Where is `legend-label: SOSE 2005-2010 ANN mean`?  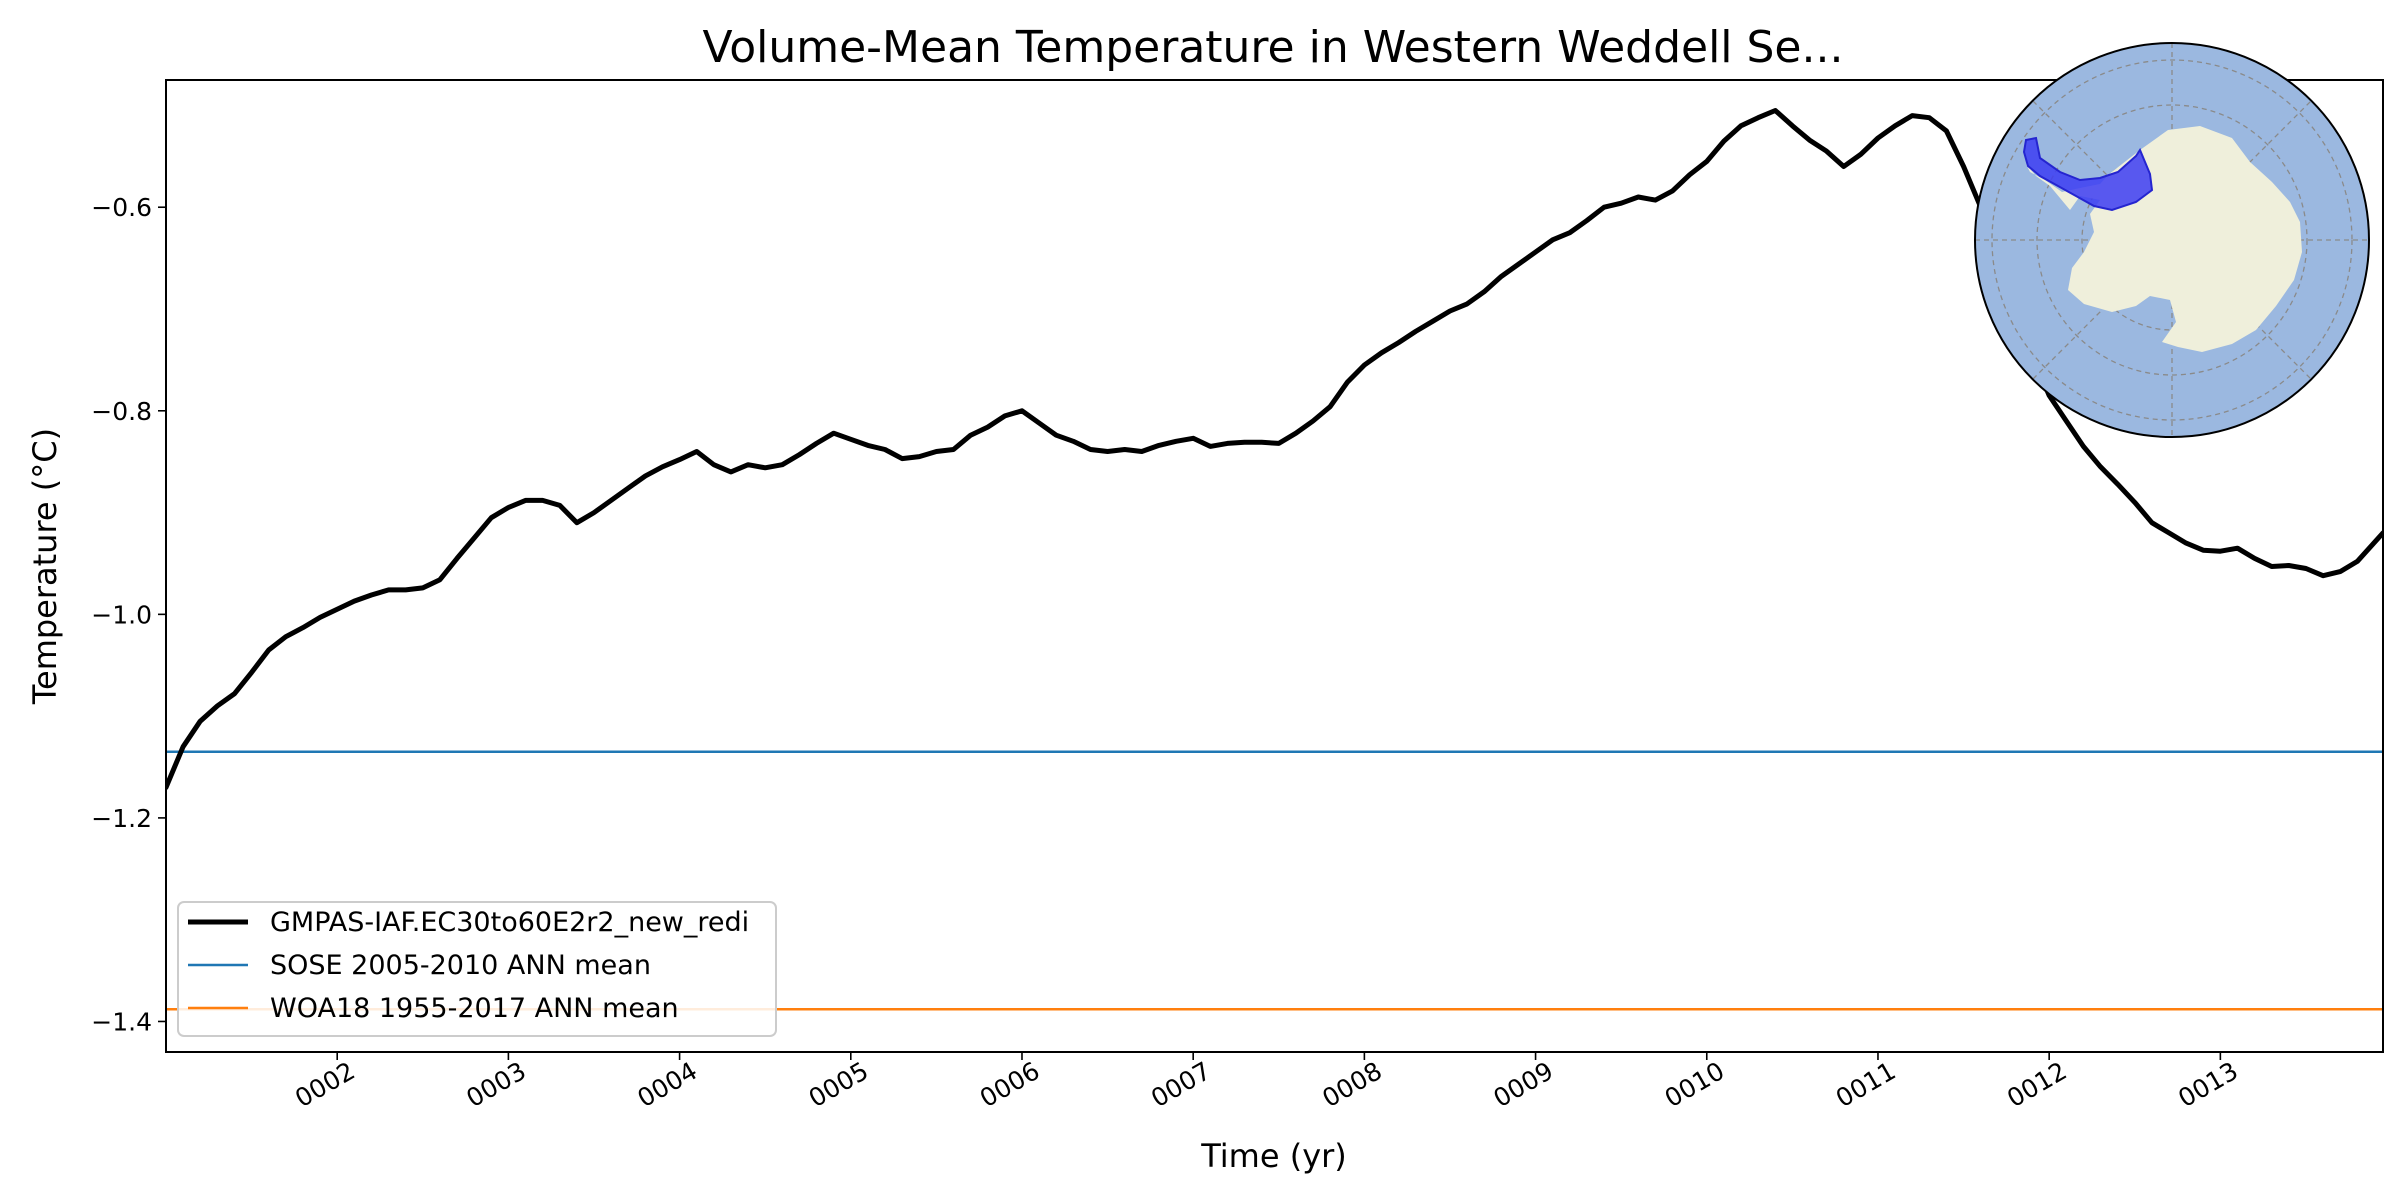 legend-label: SOSE 2005-2010 ANN mean is located at coordinates (460, 965).